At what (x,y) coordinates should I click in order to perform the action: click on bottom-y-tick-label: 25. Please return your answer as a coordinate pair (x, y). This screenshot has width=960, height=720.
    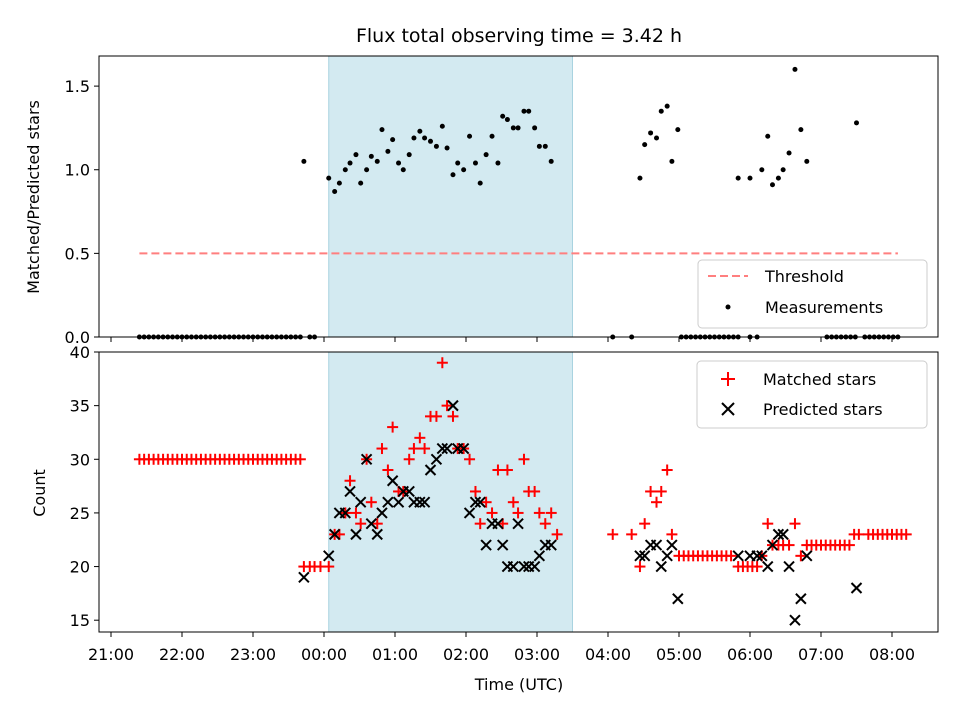
    Looking at the image, I should click on (80, 513).